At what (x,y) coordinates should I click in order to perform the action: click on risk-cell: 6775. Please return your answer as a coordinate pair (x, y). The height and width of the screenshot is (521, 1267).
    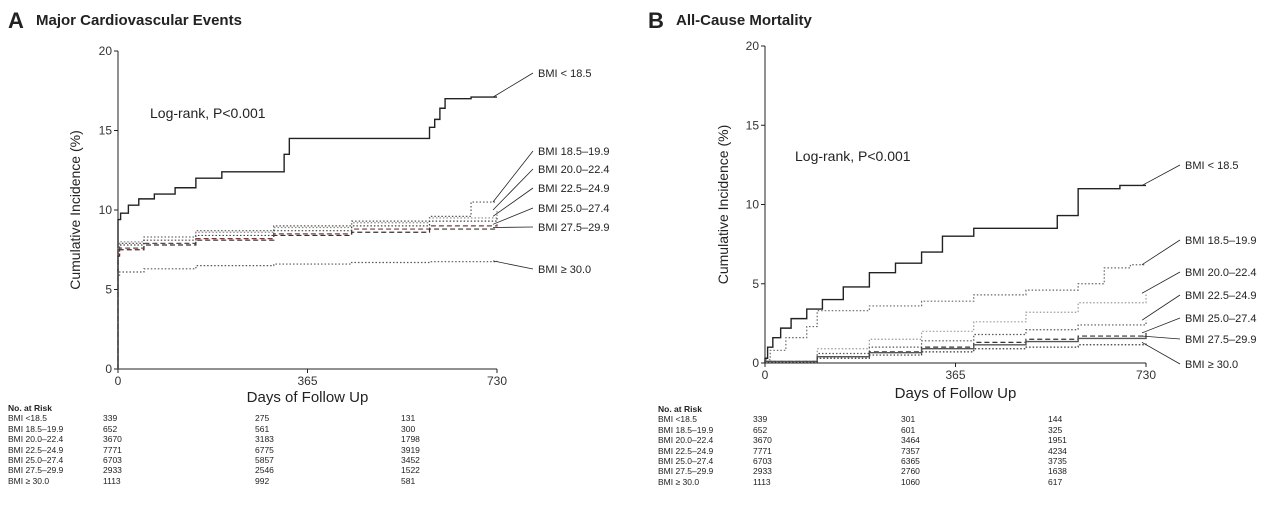
    Looking at the image, I should click on (264, 449).